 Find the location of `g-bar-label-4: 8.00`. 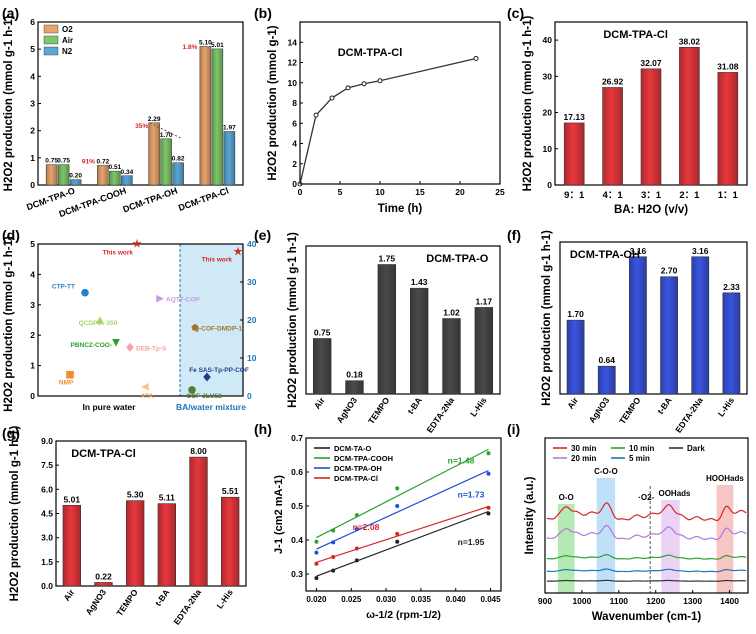

g-bar-label-4: 8.00 is located at coordinates (198, 451).